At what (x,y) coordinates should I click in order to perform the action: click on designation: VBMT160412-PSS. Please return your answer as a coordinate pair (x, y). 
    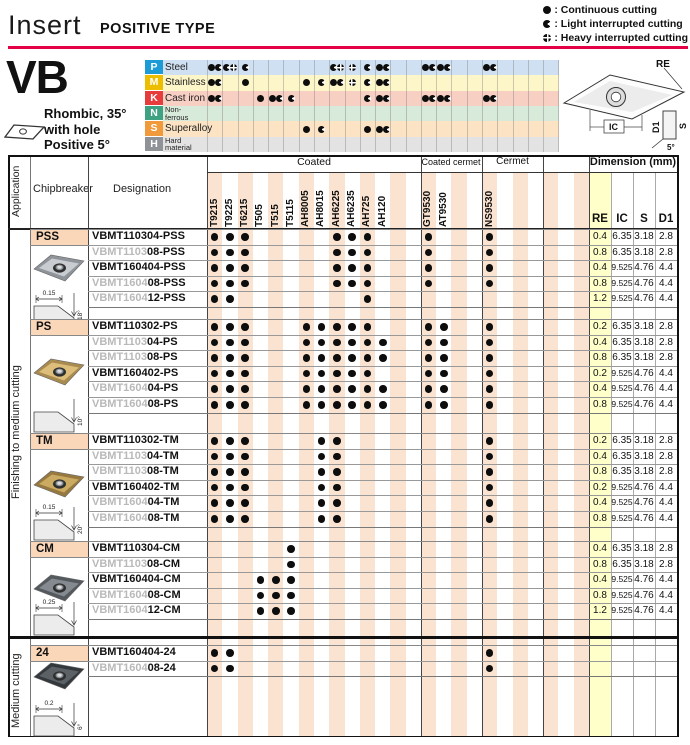
    Looking at the image, I should click on (139, 299).